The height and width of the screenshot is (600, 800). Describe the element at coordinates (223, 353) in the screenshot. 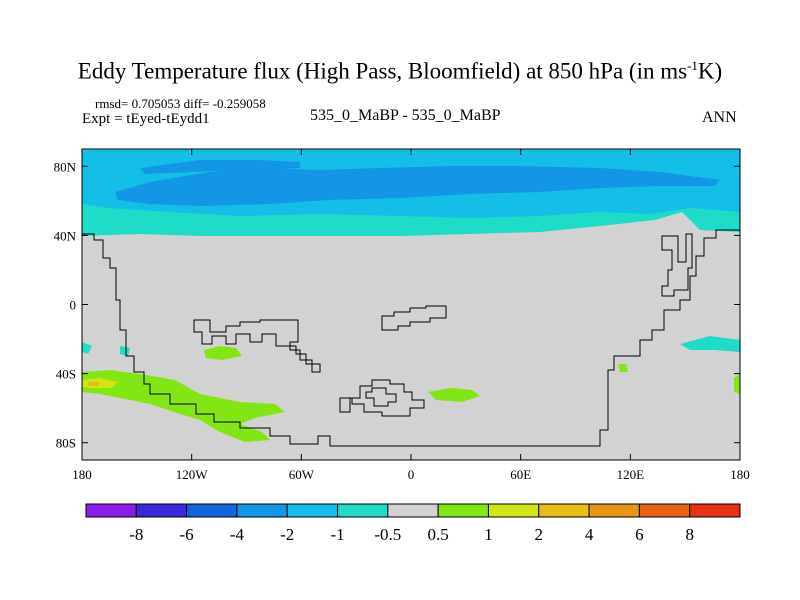

I see `contour-patch-pos-mid` at that location.